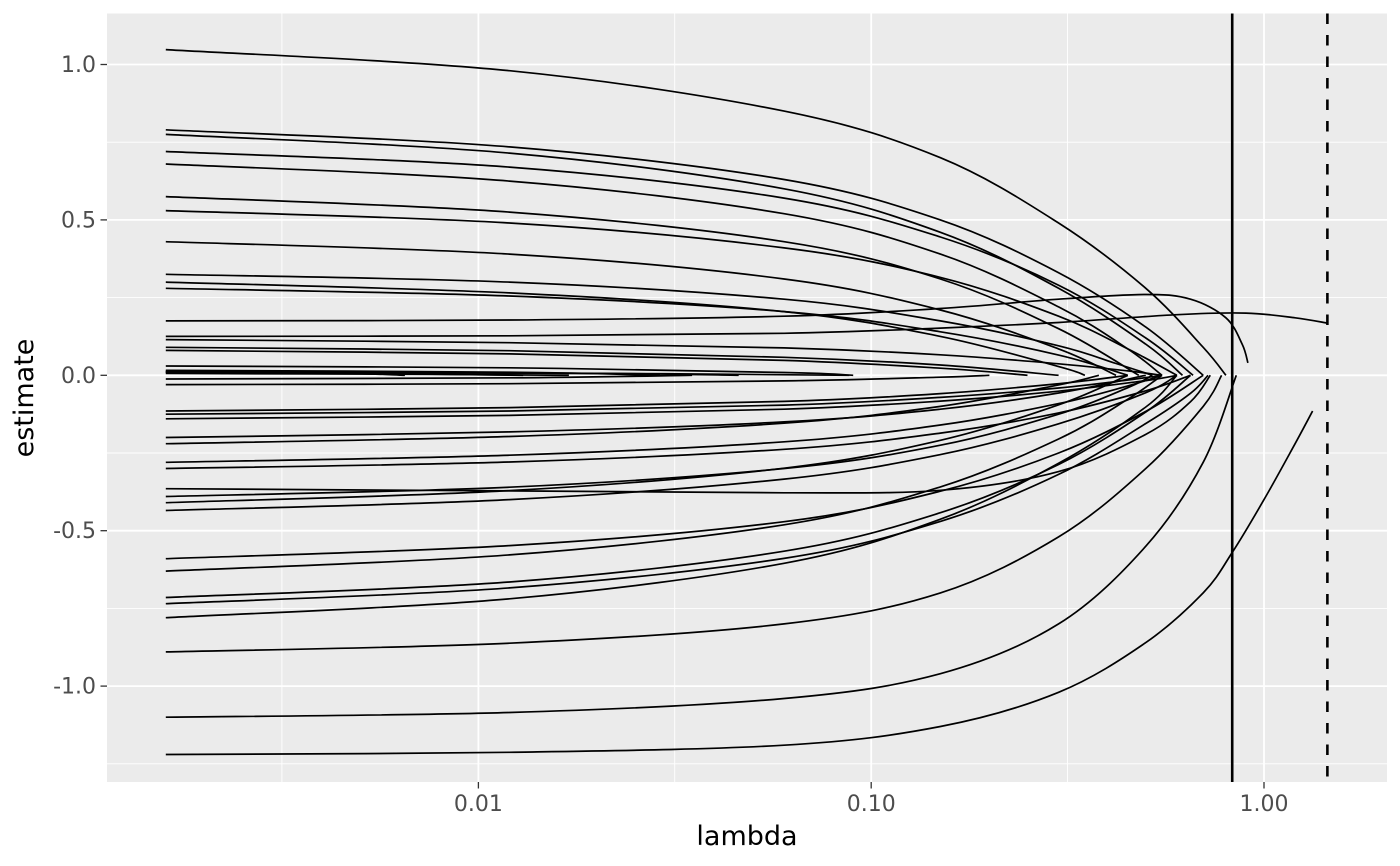 Image resolution: width=1400 pixels, height=866 pixels. I want to click on coef-23-path, so click(507, 374).